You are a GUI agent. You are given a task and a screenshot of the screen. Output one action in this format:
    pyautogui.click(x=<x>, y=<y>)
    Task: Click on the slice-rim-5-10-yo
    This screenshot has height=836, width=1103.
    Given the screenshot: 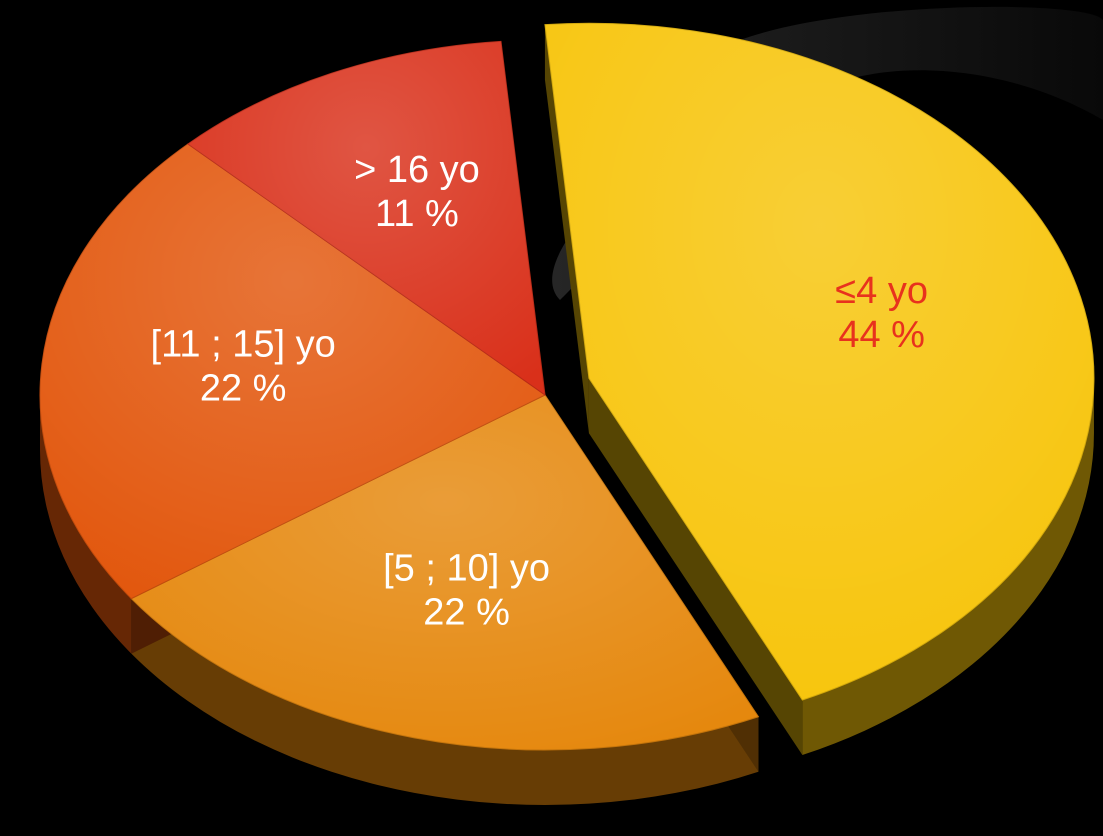 What is the action you would take?
    pyautogui.click(x=445, y=701)
    